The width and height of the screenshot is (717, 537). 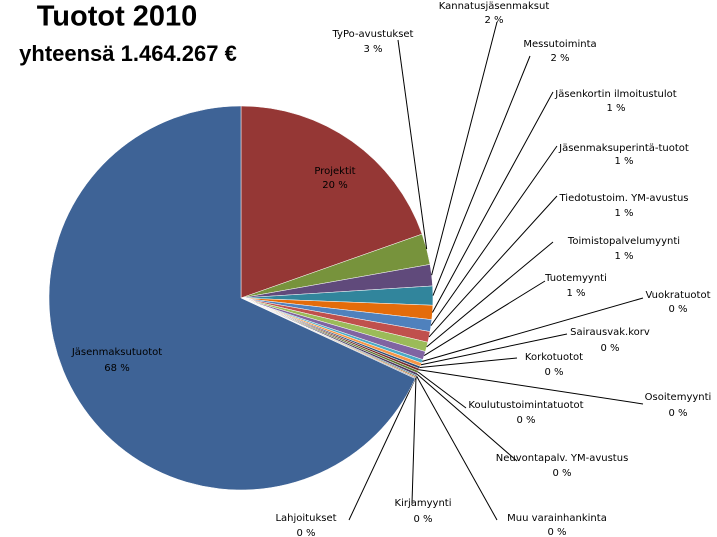 I want to click on slice-label: Neuvontapalv. YM-avustus, so click(x=562, y=458).